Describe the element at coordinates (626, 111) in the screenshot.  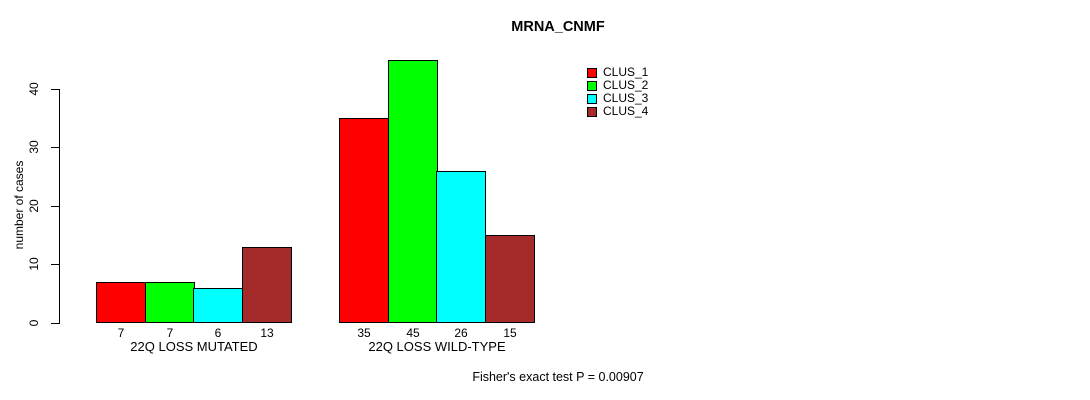
I see `legend-label: CLUS_4` at that location.